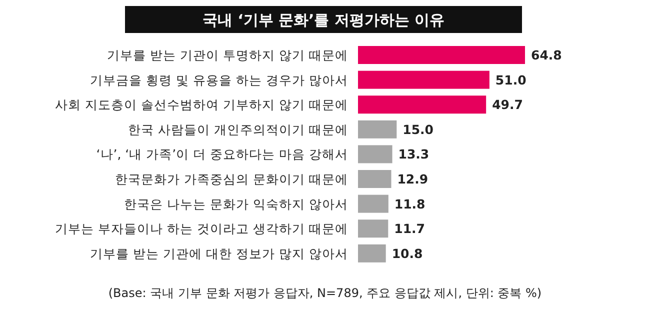 This screenshot has height=321, width=650. I want to click on data-label: 12.9, so click(412, 179).